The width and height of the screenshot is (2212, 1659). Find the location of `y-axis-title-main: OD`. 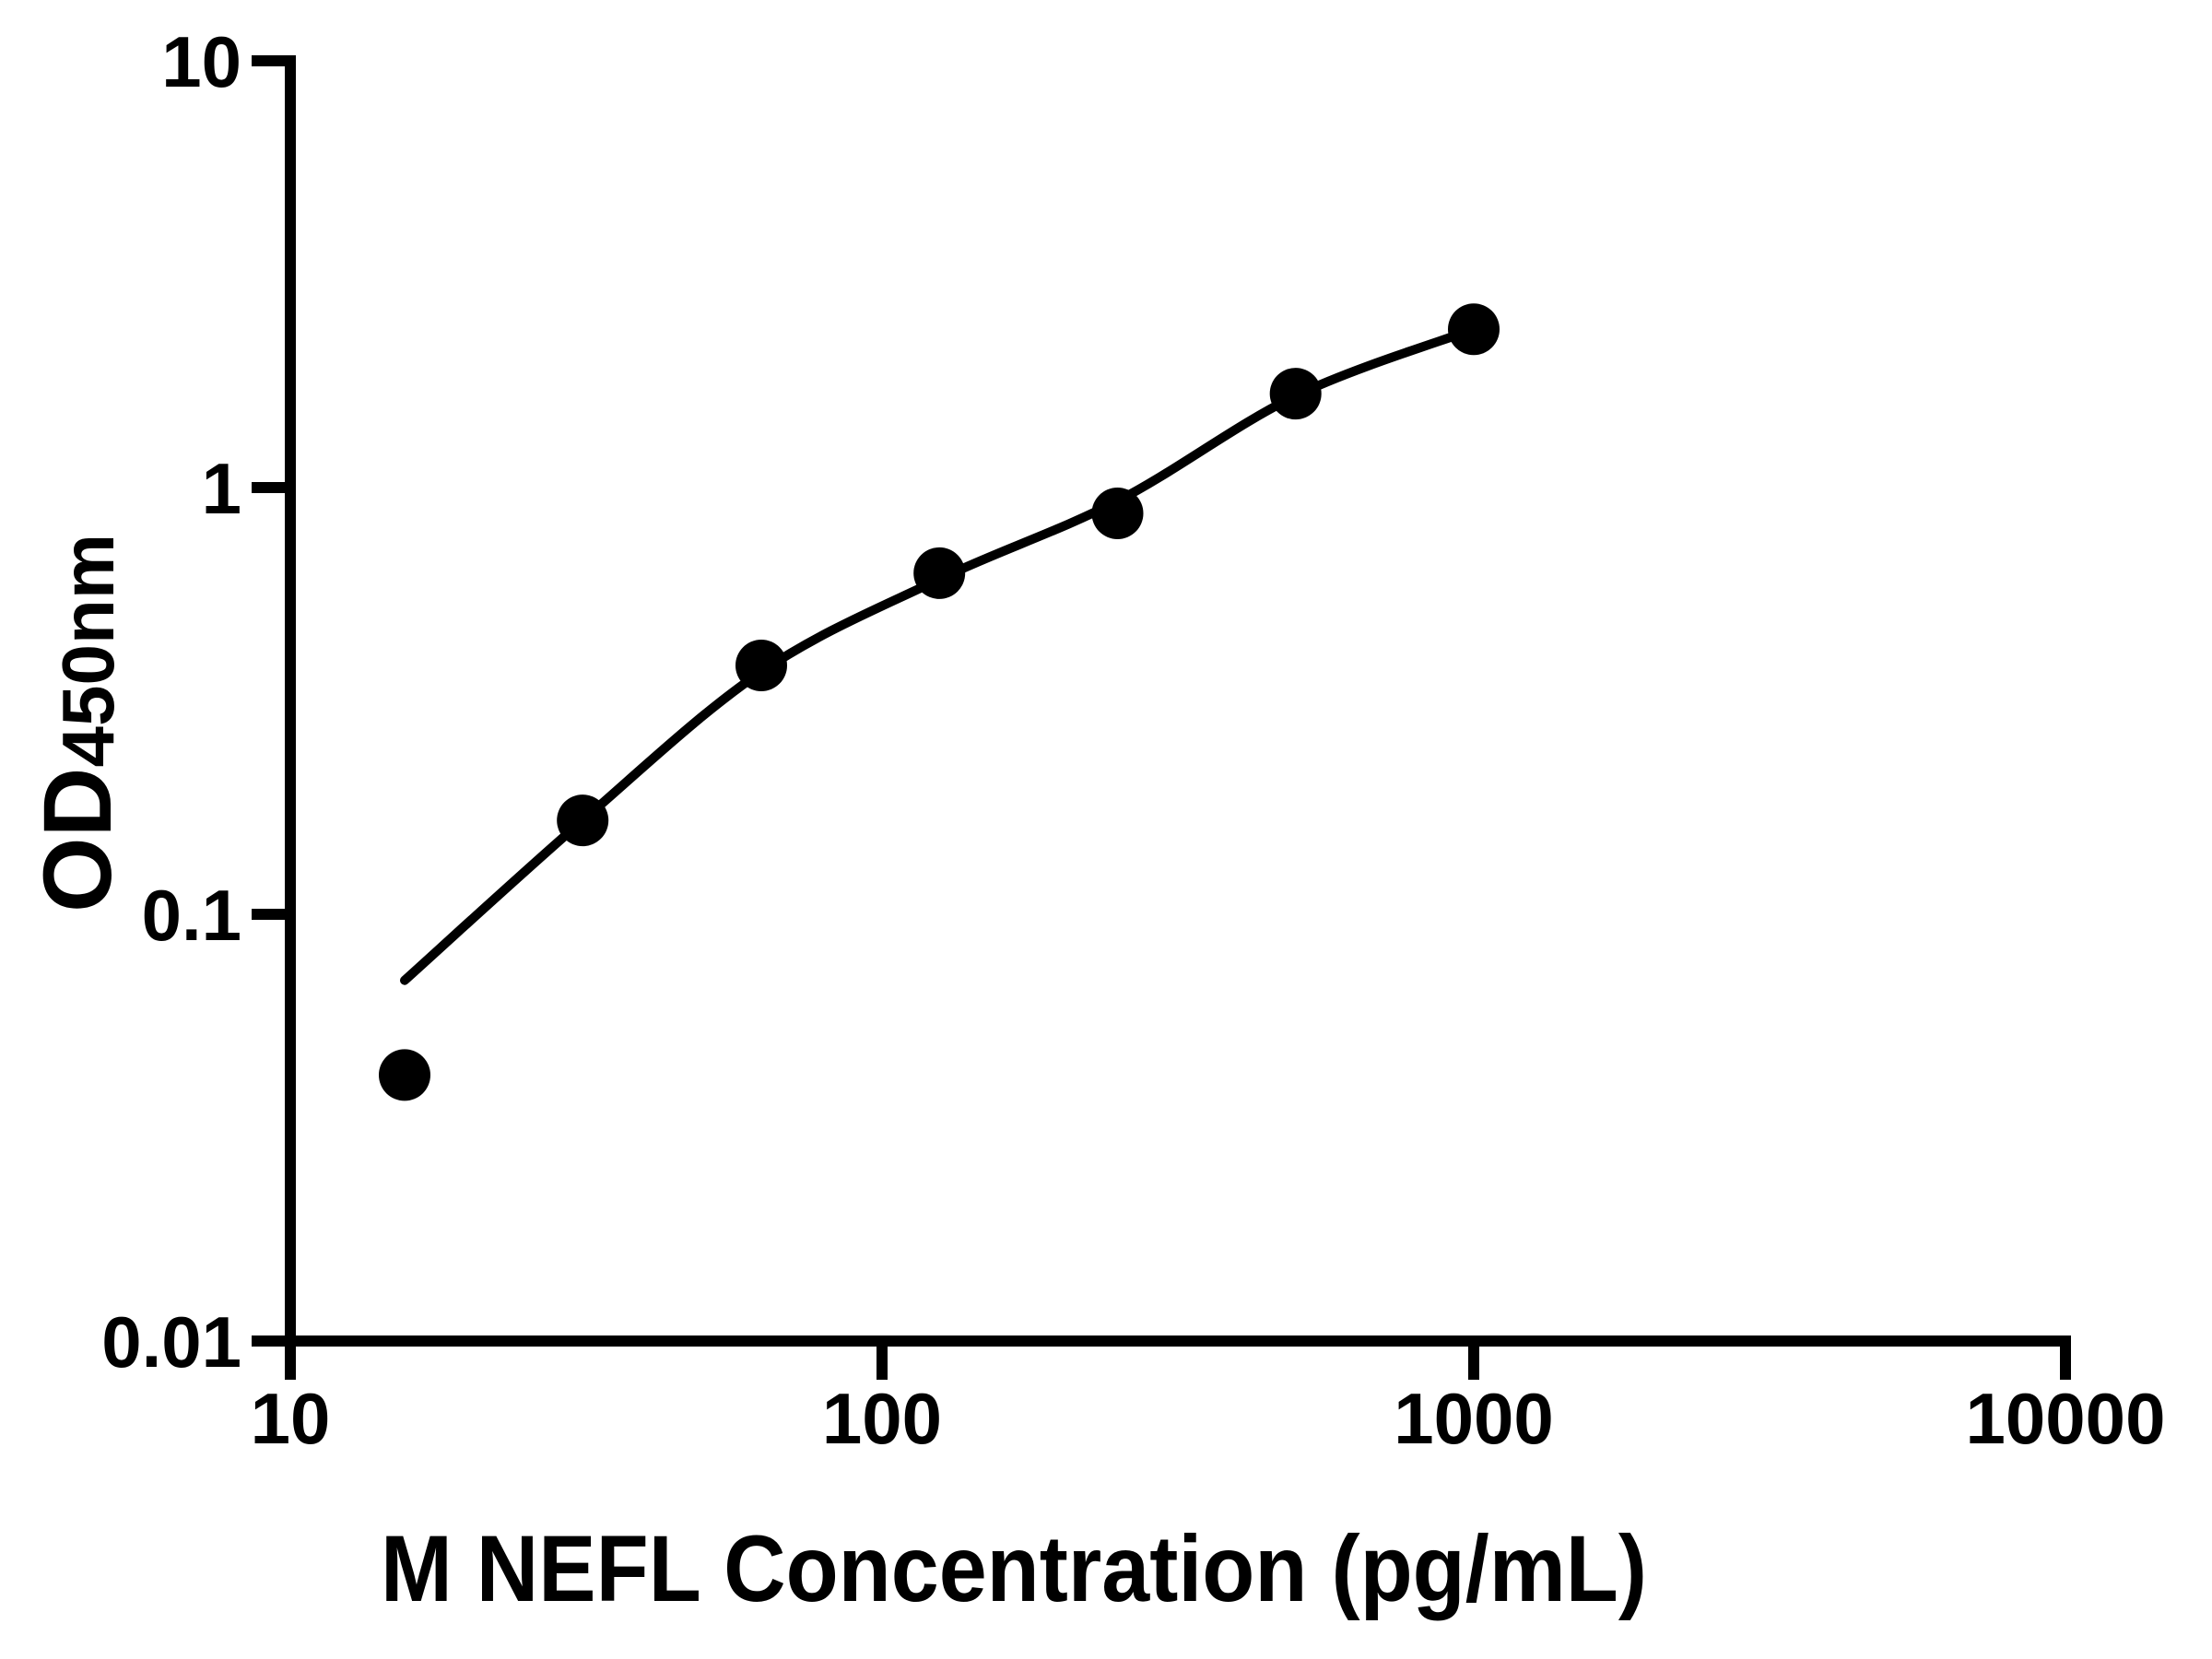

y-axis-title-main: OD is located at coordinates (78, 840).